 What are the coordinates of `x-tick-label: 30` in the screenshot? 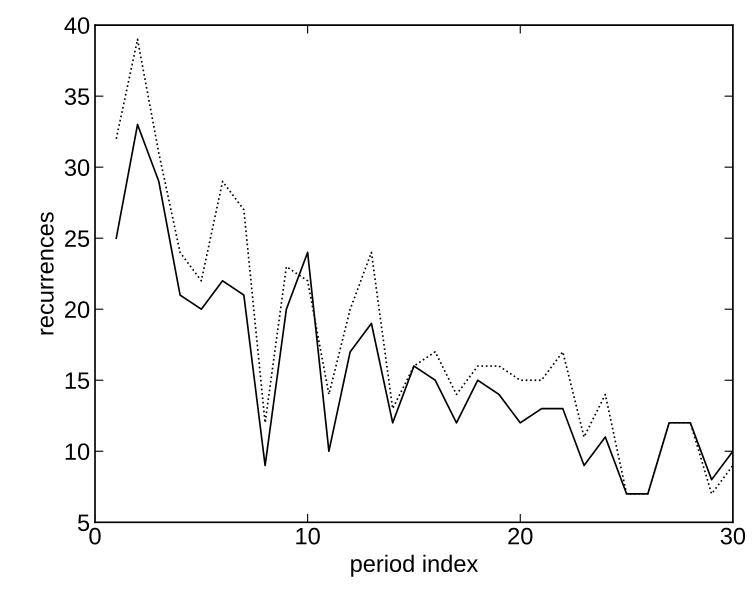 It's located at (733, 536).